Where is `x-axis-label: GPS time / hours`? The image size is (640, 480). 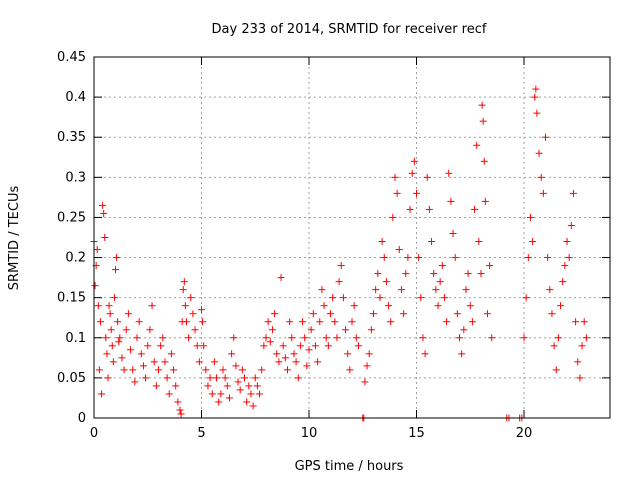
x-axis-label: GPS time / hours is located at coordinates (349, 466).